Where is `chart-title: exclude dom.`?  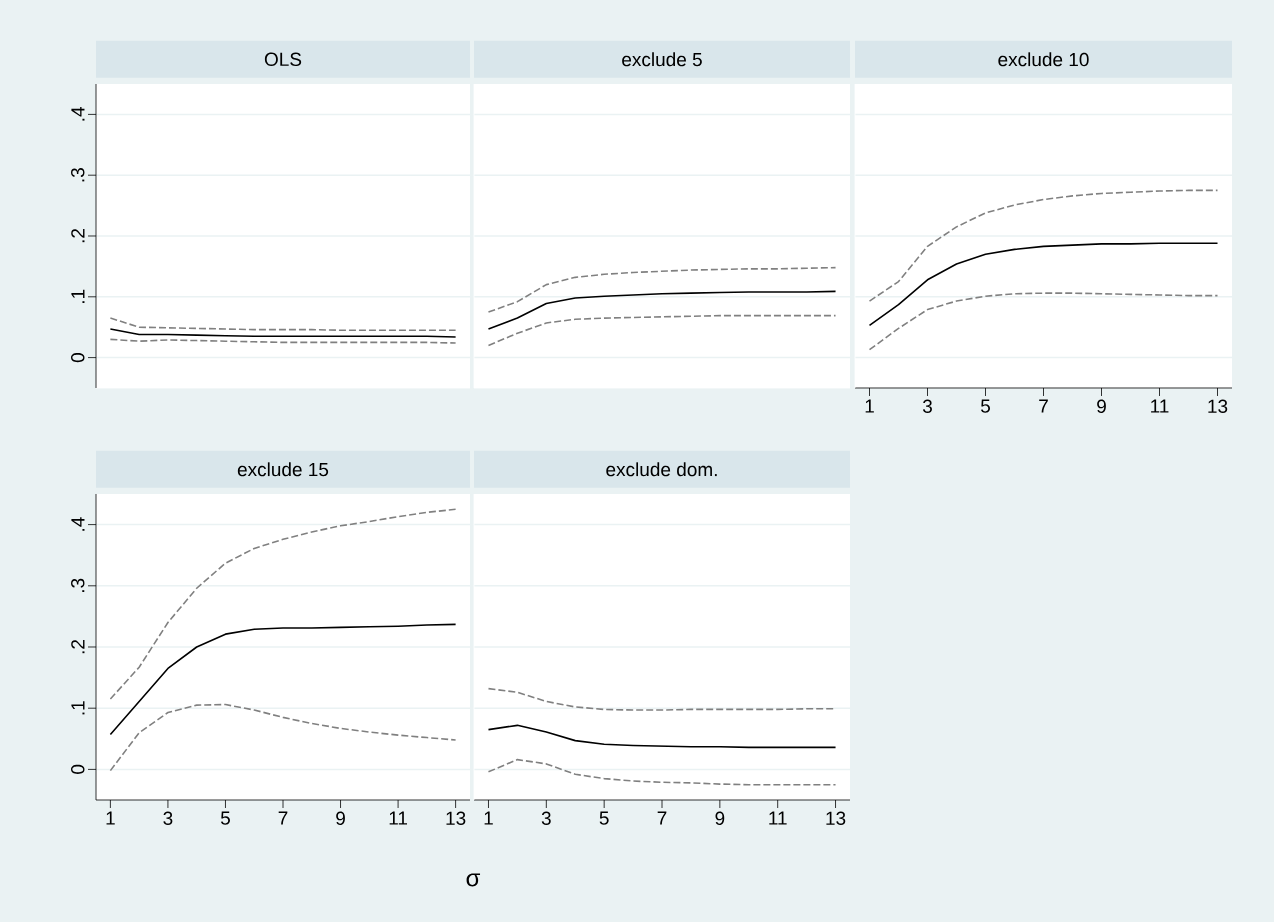 chart-title: exclude dom. is located at coordinates (661, 469).